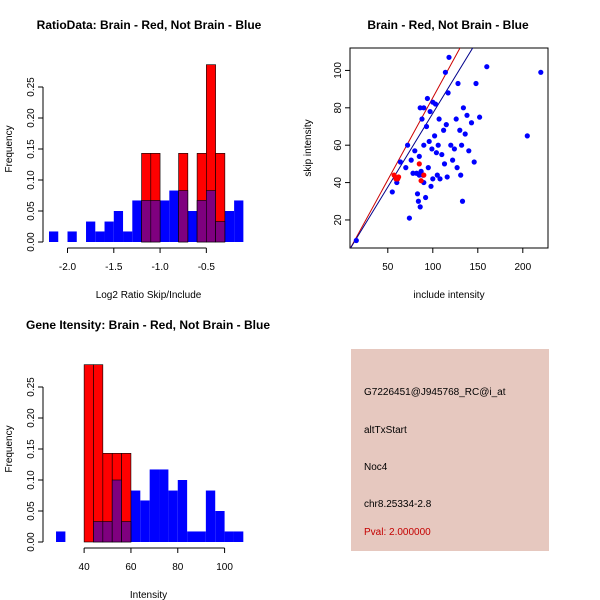 This screenshot has height=600, width=600. What do you see at coordinates (160, 267) in the screenshot?
I see `x-tick-label: -1.0` at bounding box center [160, 267].